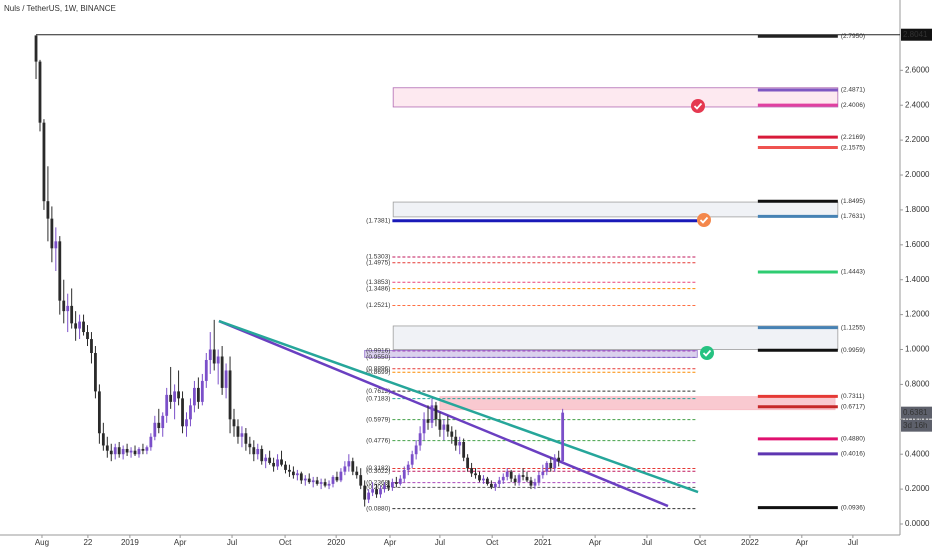 This screenshot has width=932, height=550. I want to click on level-label: (2.2169), so click(853, 137).